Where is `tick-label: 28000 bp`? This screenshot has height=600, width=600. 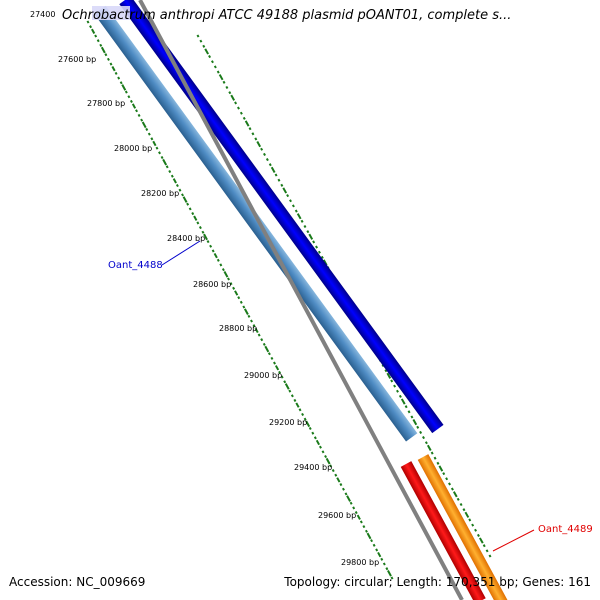 tick-label: 28000 bp is located at coordinates (133, 148).